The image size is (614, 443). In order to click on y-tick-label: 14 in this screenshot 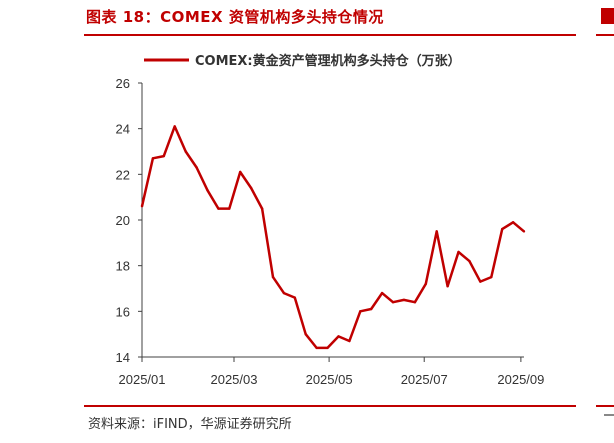, I will do `click(123, 357)`.